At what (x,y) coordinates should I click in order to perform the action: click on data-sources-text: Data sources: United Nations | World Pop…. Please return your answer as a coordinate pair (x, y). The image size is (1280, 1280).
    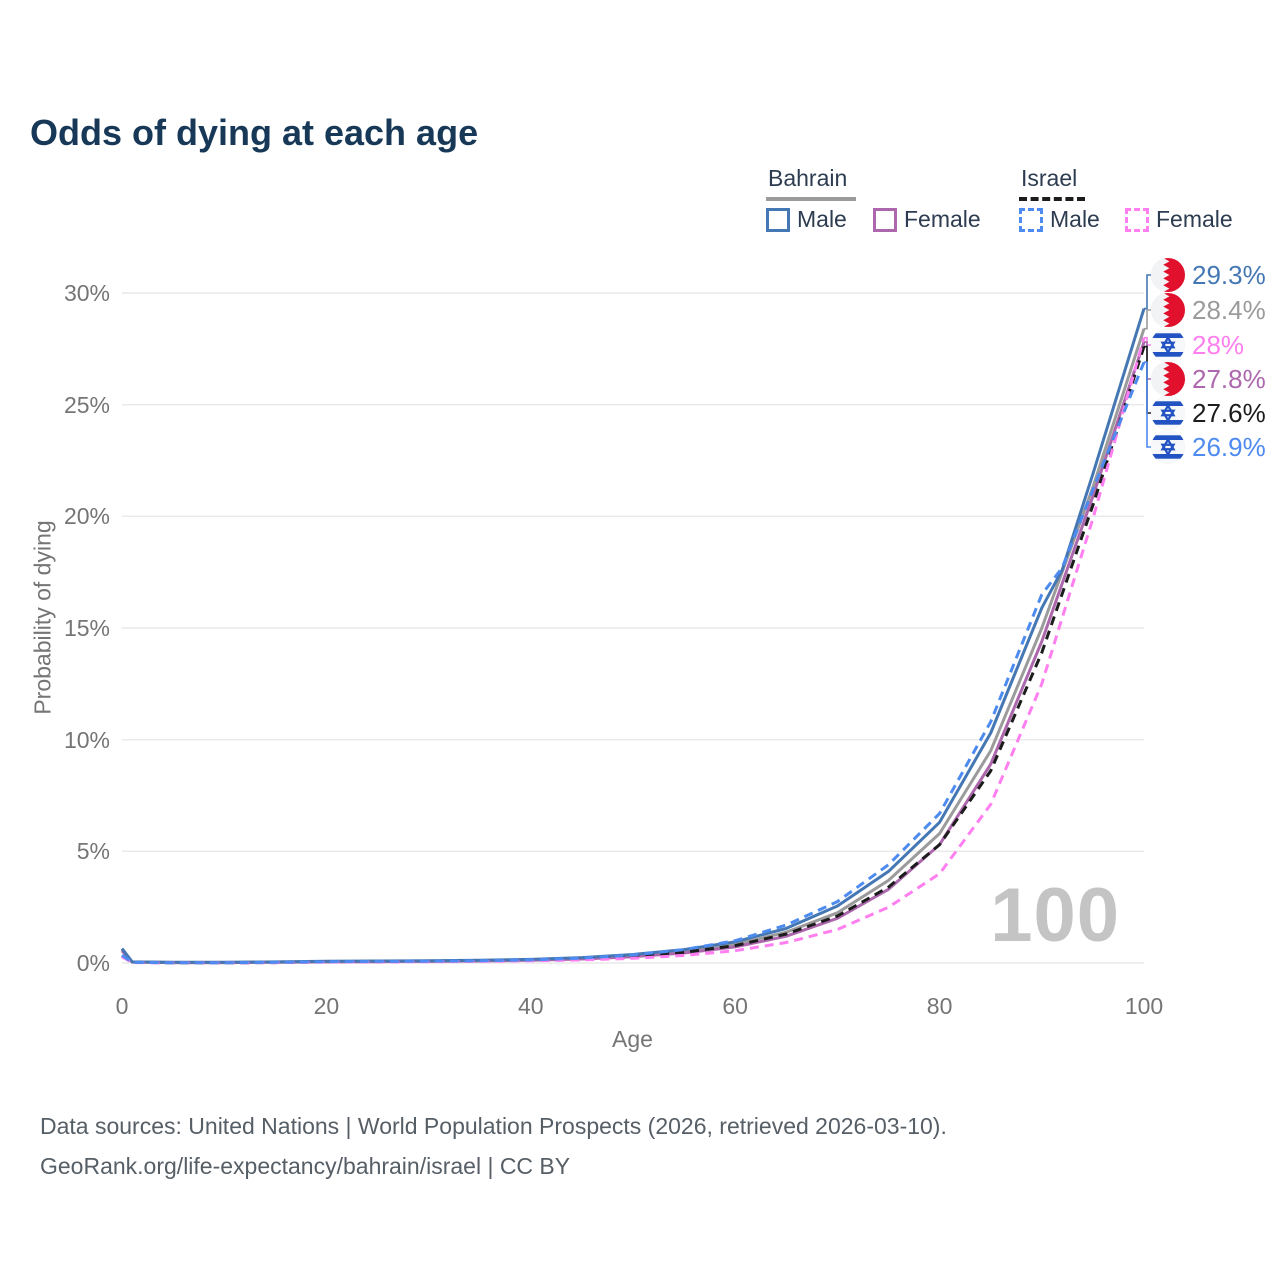
    Looking at the image, I should click on (493, 1126).